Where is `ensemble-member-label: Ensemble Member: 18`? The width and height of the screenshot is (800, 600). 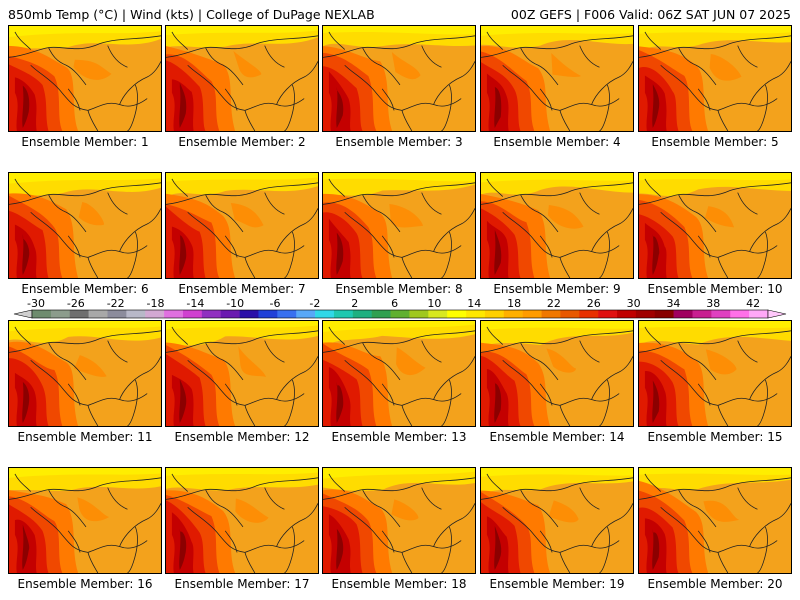
ensemble-member-label: Ensemble Member: 18 is located at coordinates (399, 584).